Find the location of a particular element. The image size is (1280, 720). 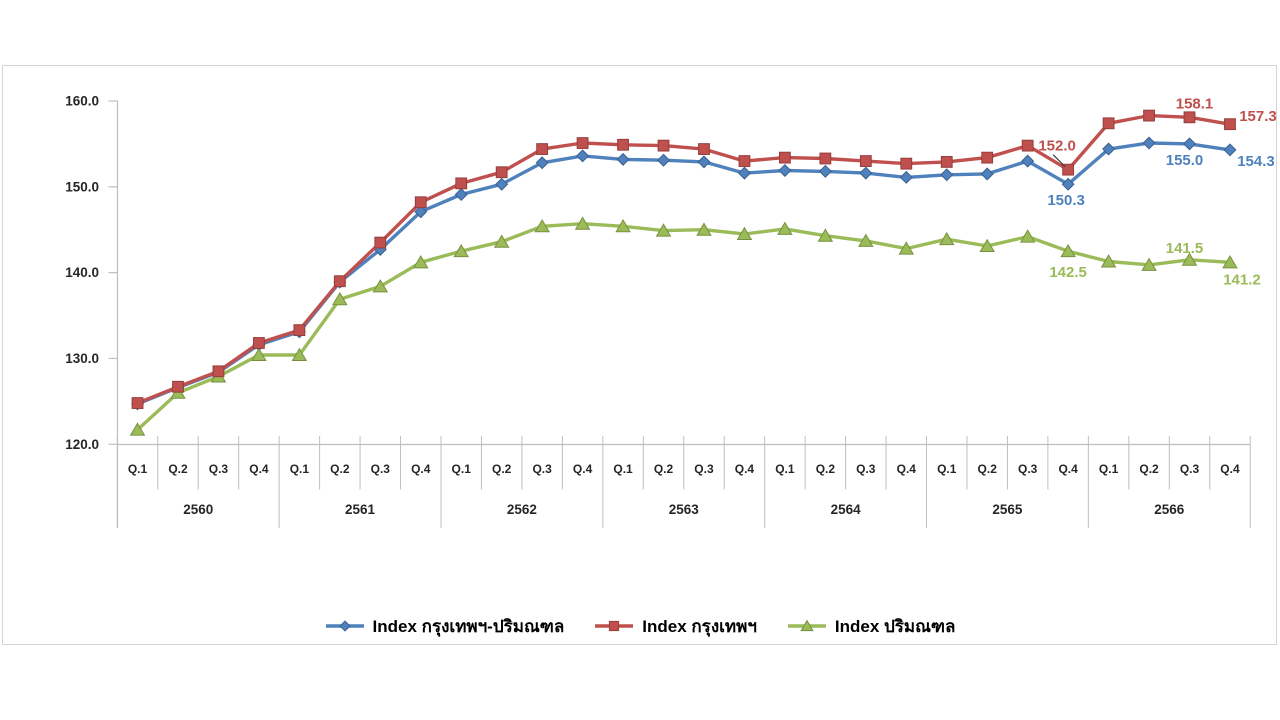

annotation-leader-line is located at coordinates (1059, 161).